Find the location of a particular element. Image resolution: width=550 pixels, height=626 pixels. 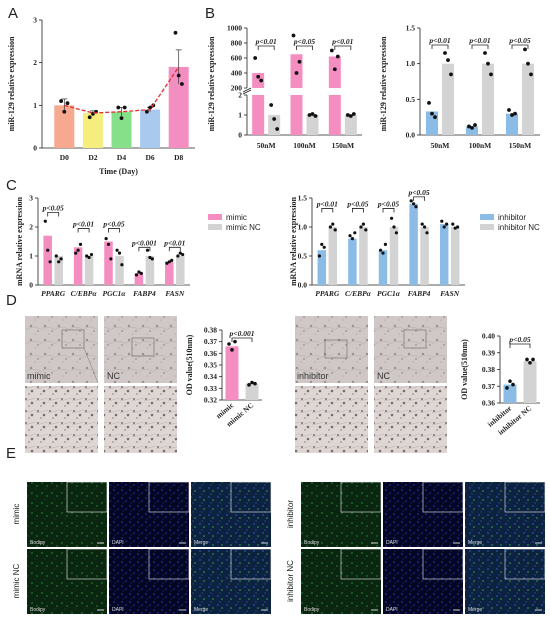

oil-red-o-mimic-image: mimic is located at coordinates (62, 350).